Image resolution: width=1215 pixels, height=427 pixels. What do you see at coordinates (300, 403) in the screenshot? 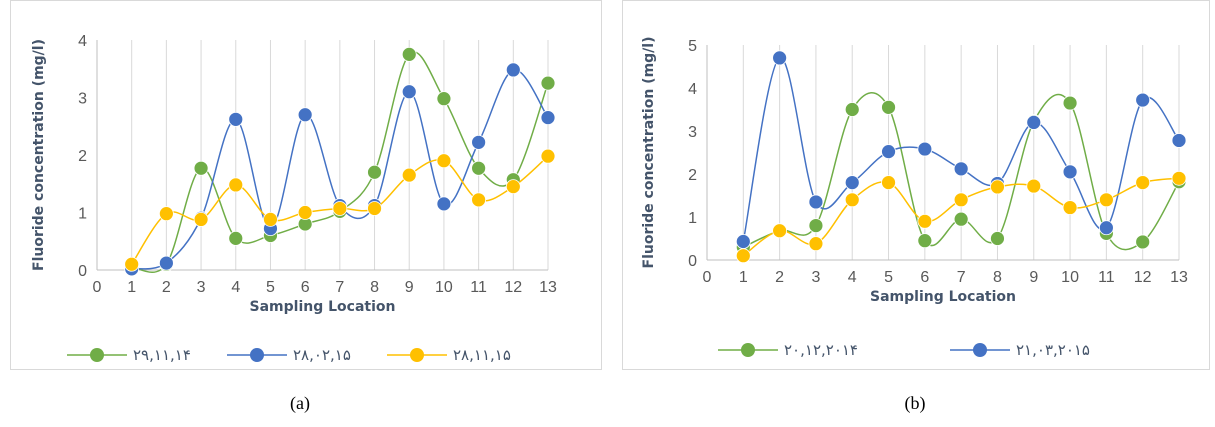
I see `caption-a: (a)` at bounding box center [300, 403].